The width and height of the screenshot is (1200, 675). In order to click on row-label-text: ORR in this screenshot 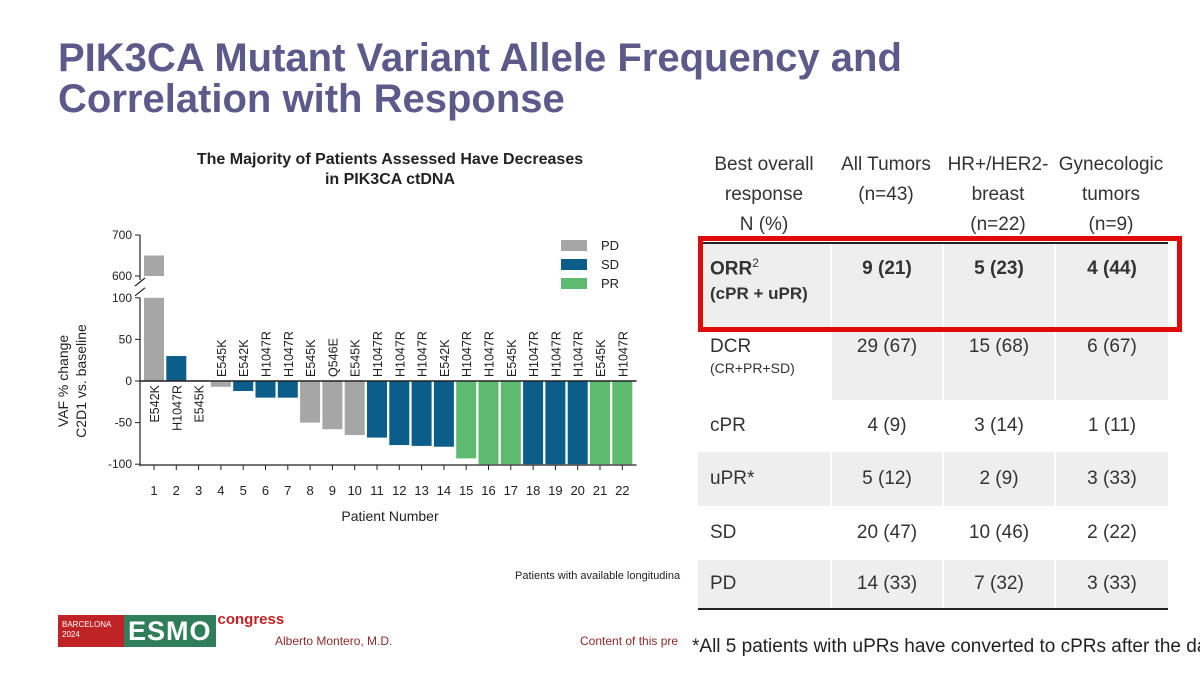, I will do `click(731, 269)`.